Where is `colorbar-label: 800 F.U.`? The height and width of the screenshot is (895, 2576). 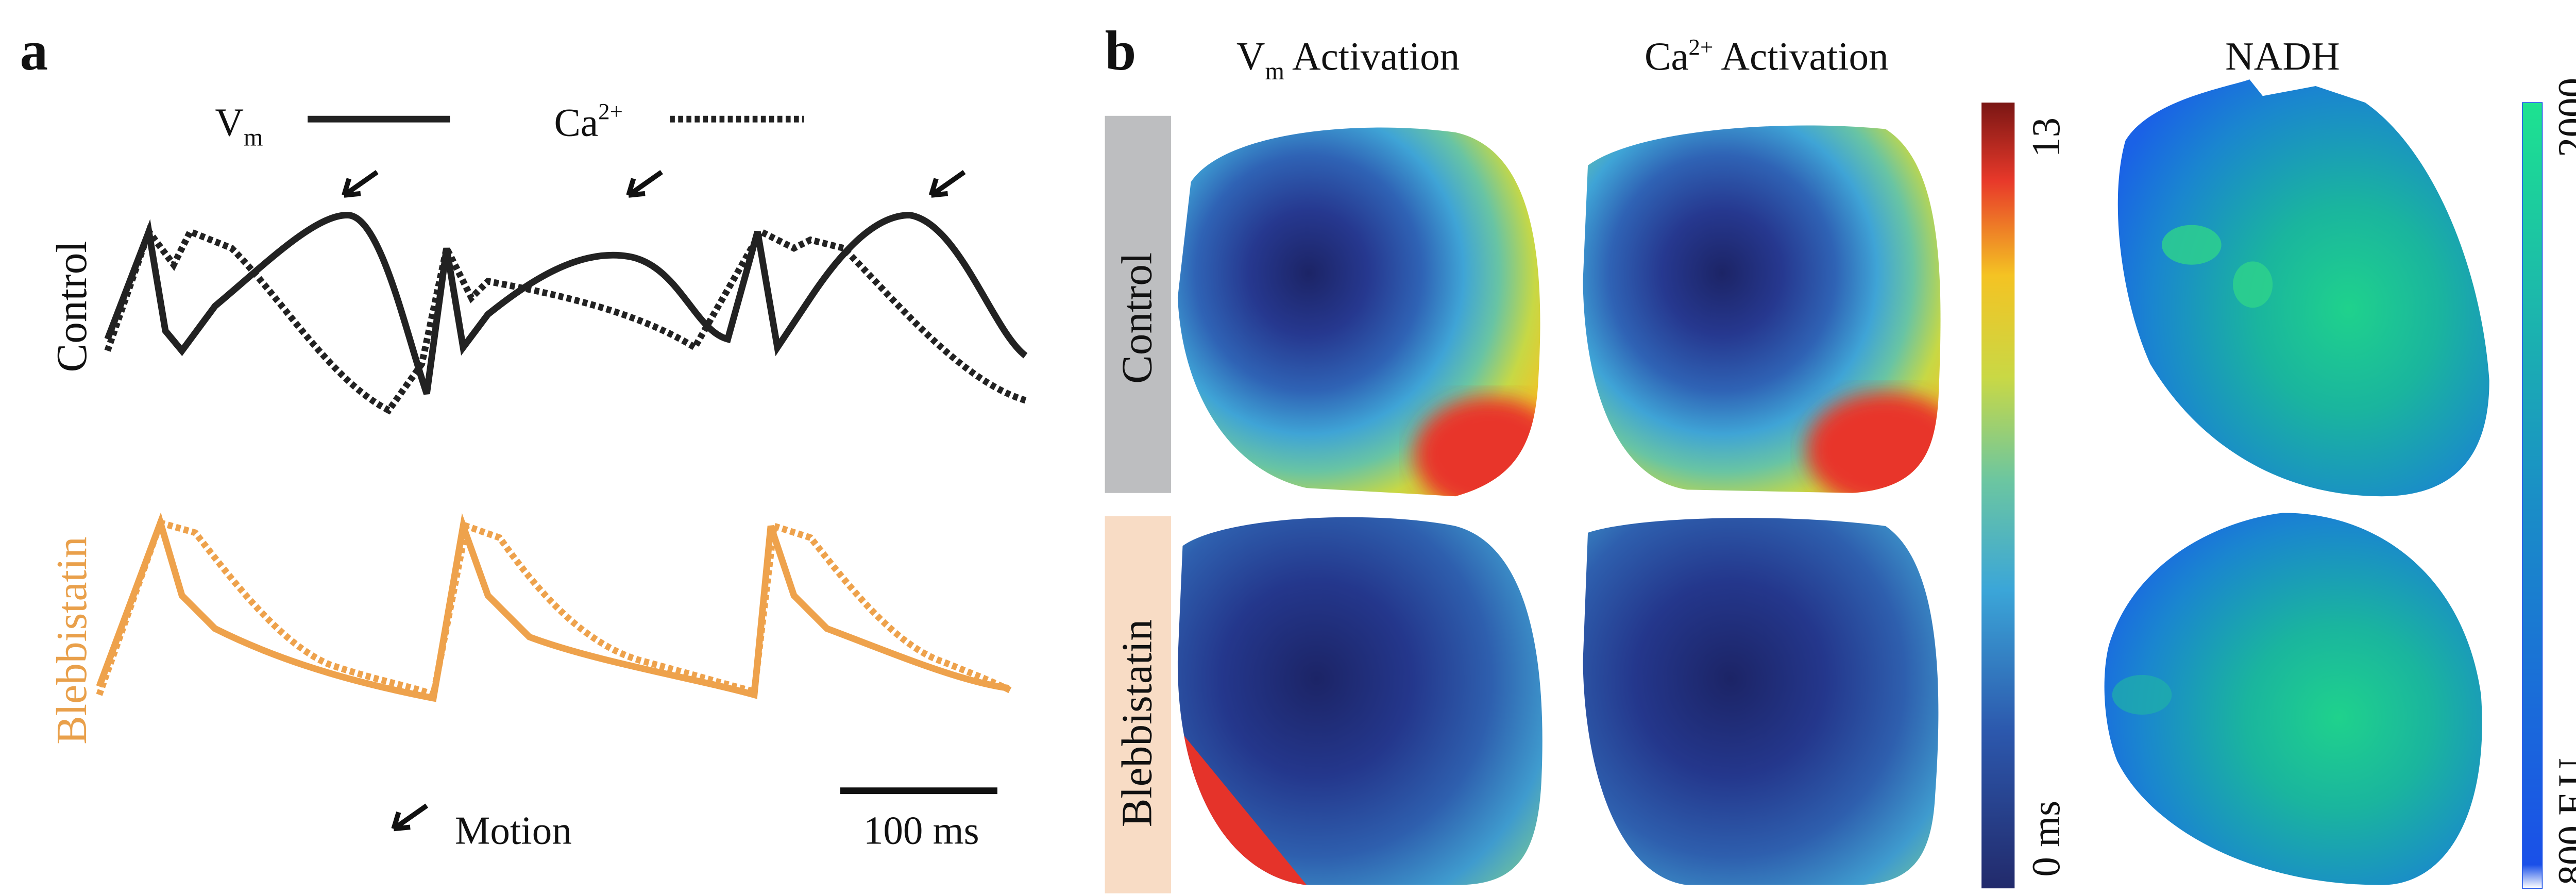 colorbar-label: 800 F.U. is located at coordinates (2563, 816).